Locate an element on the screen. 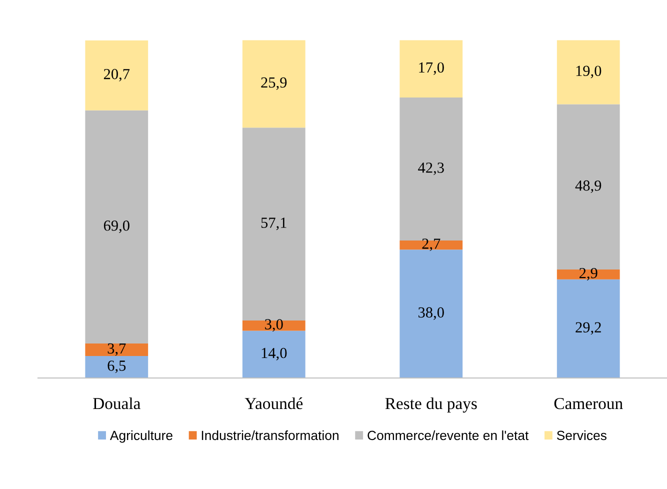 Image resolution: width=667 pixels, height=489 pixels. data-label: 2,9 is located at coordinates (589, 274).